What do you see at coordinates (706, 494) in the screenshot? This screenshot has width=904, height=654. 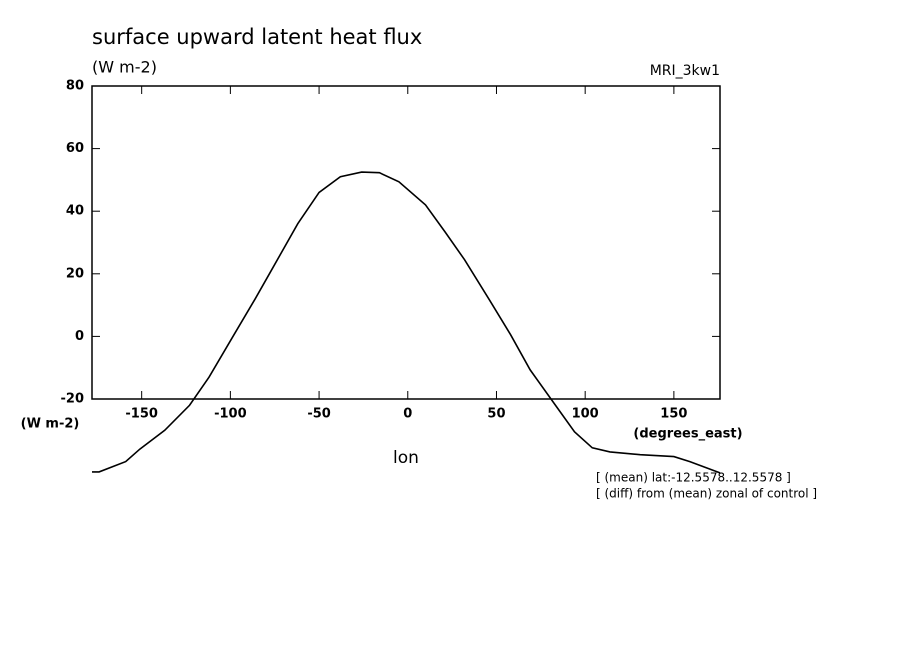 I see `annotation: [ (diff) from (mean) zonal of control ]` at bounding box center [706, 494].